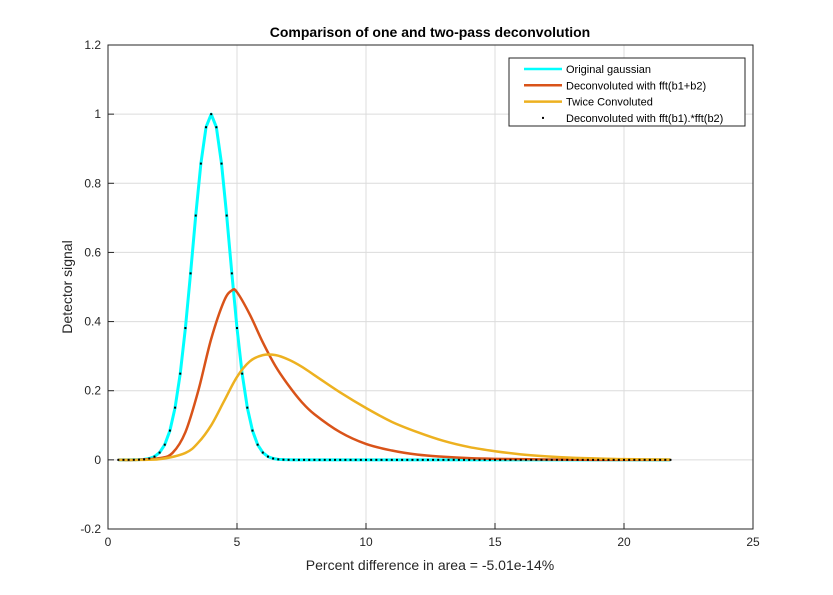 The image size is (833, 595). Describe the element at coordinates (237, 542) in the screenshot. I see `x-tick-label: 5` at that location.